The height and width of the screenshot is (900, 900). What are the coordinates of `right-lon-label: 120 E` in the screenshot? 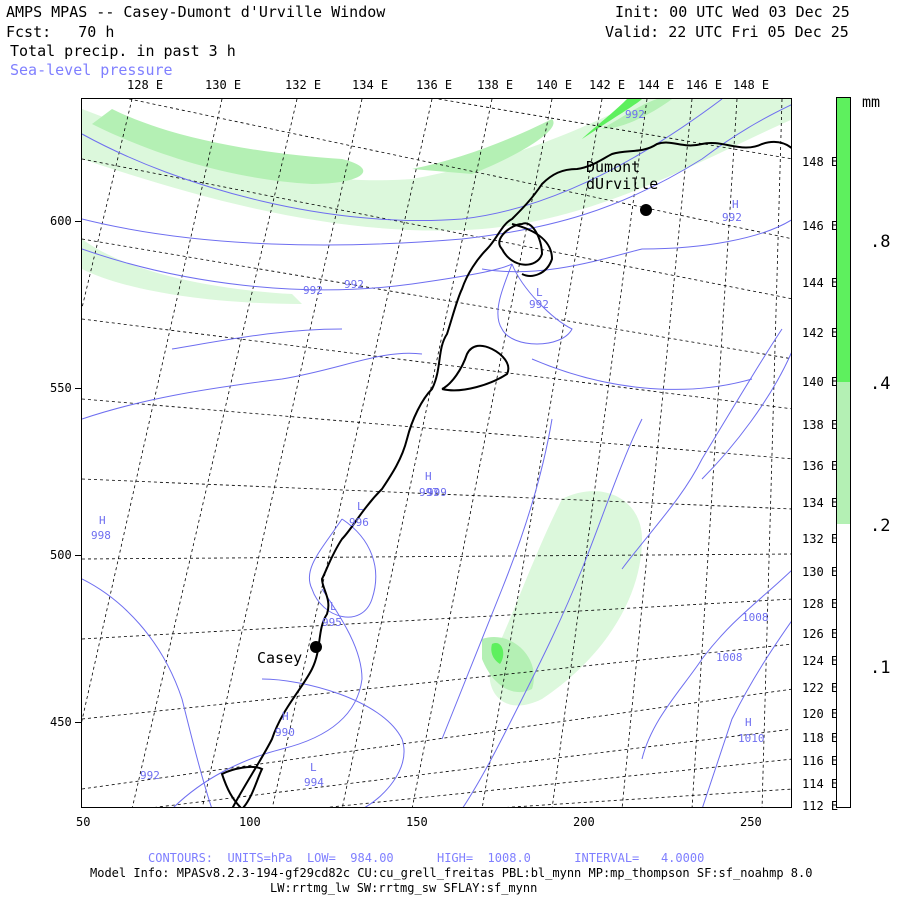 It's located at (820, 714).